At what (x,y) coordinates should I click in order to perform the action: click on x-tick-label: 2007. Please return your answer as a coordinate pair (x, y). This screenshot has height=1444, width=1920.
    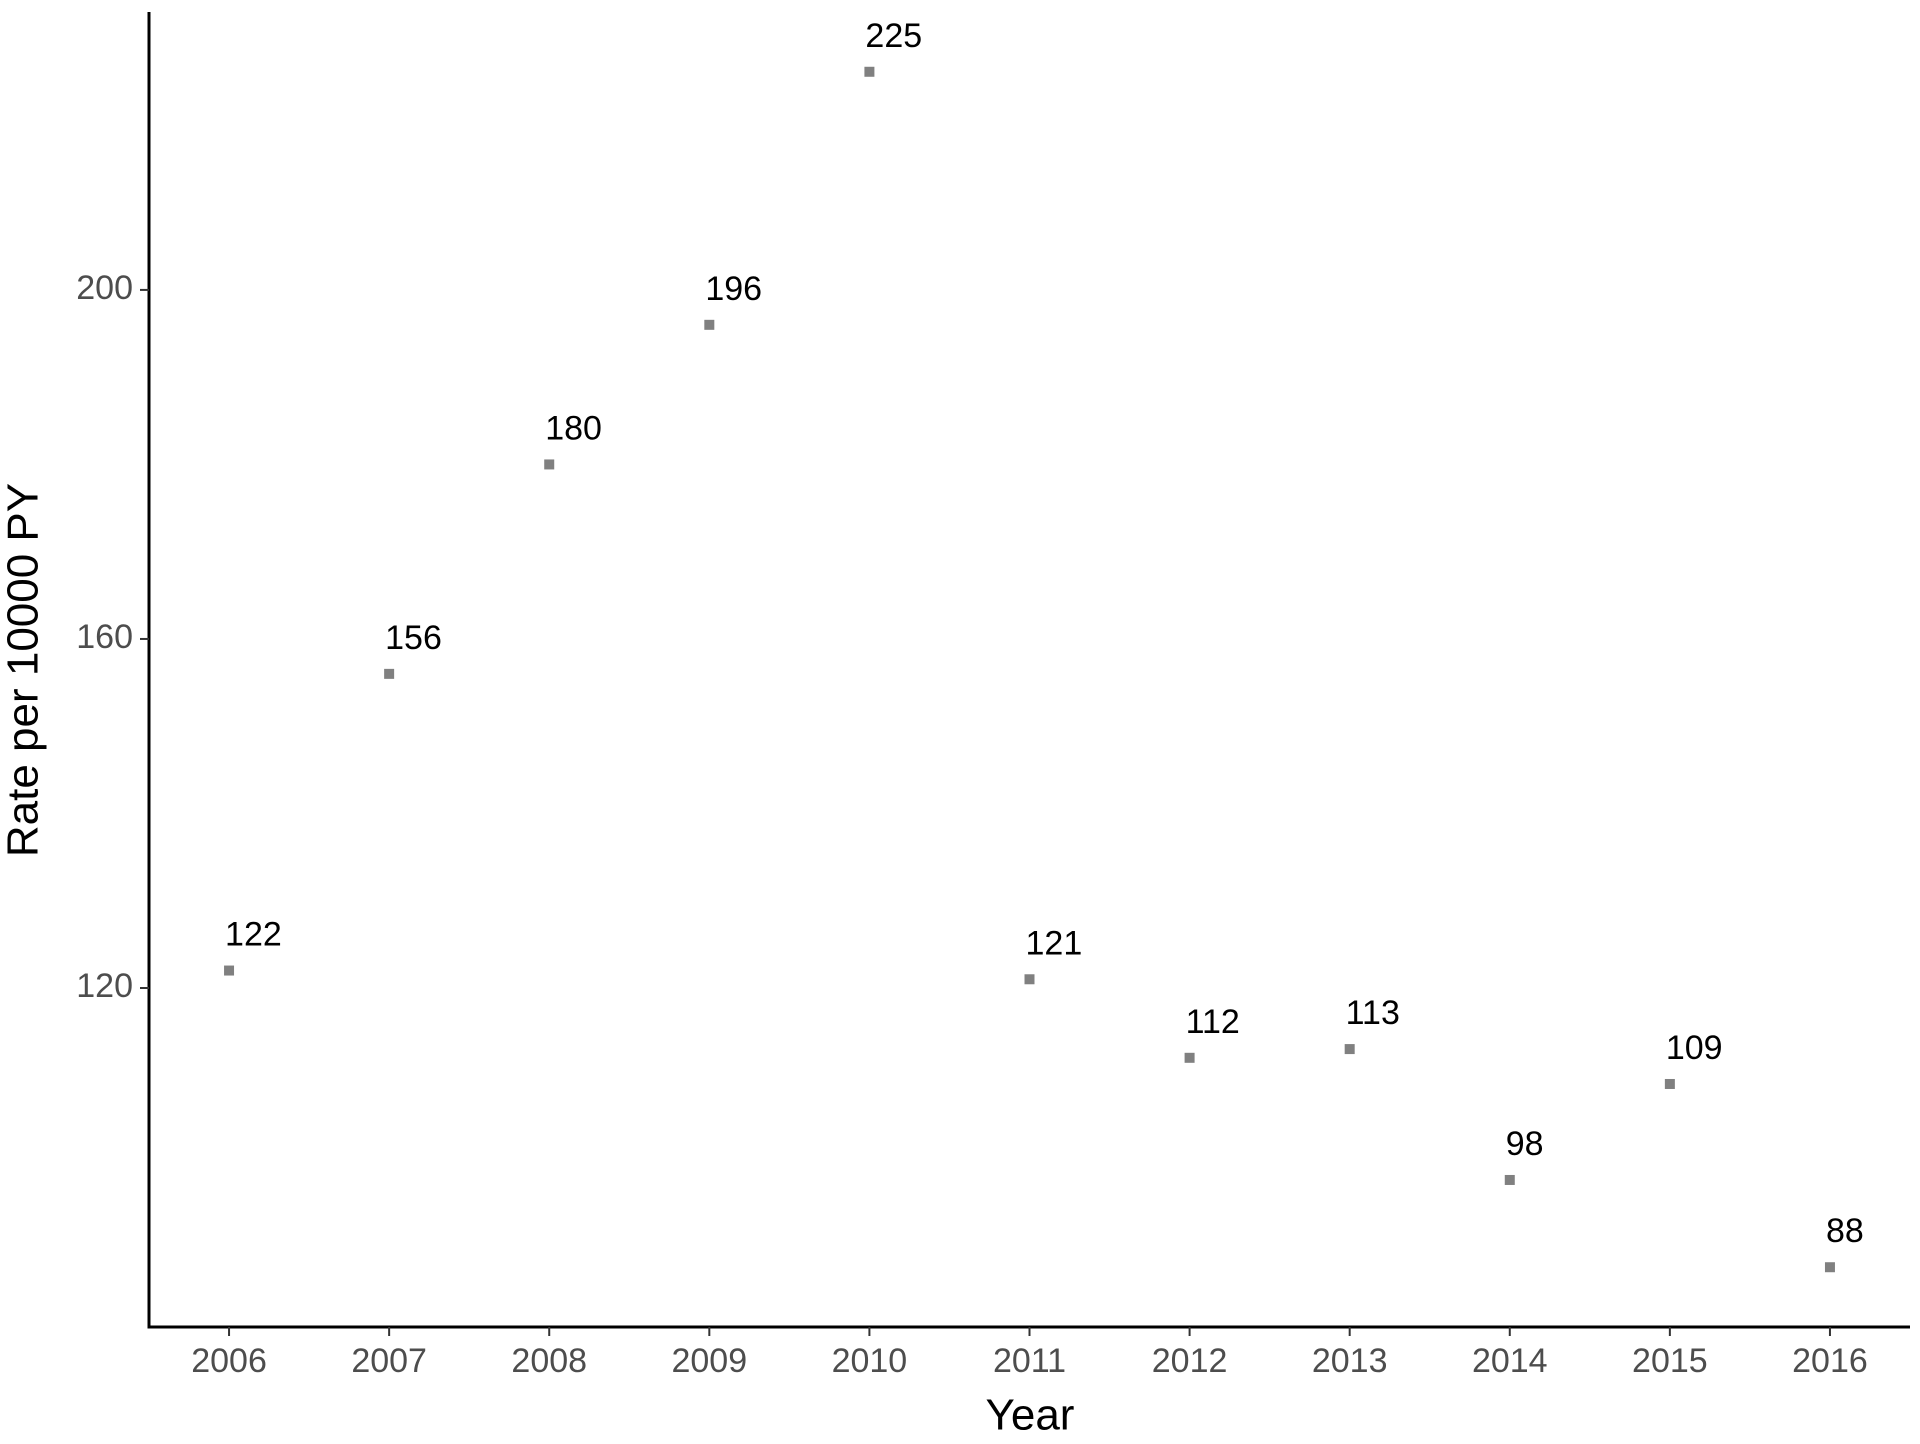
    Looking at the image, I should click on (389, 1361).